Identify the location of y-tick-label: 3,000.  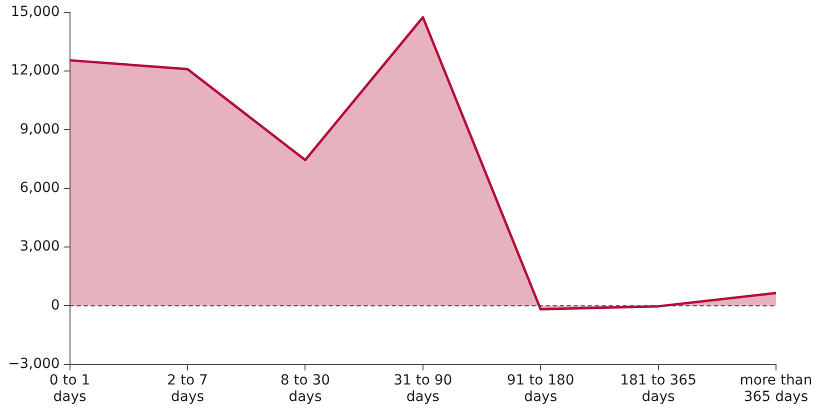
(40, 246).